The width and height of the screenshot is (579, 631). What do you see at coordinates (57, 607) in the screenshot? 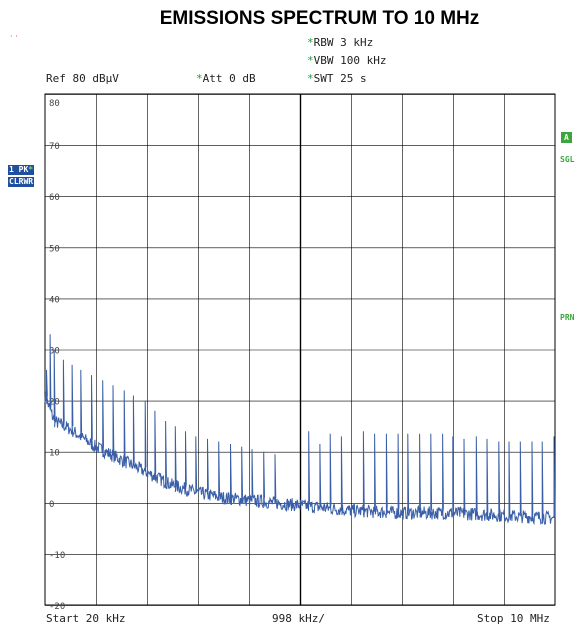
I see `y-tick-label: -20` at bounding box center [57, 607].